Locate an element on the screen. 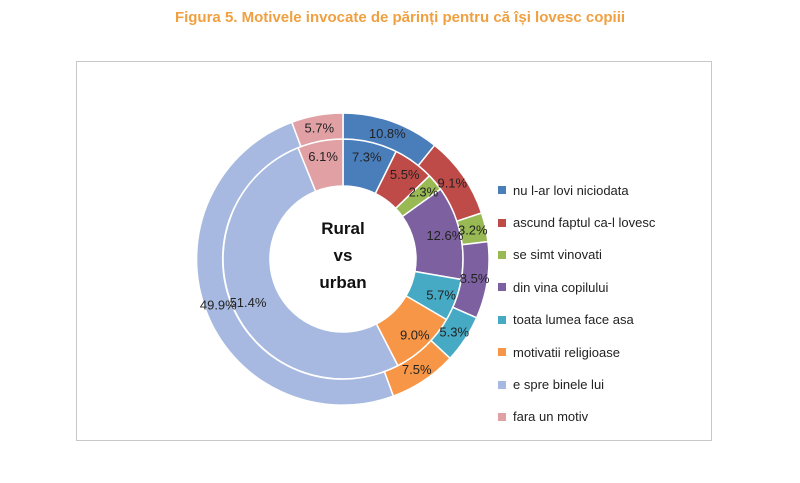 The width and height of the screenshot is (800, 483). legend-item: motivatii religioase is located at coordinates (576, 352).